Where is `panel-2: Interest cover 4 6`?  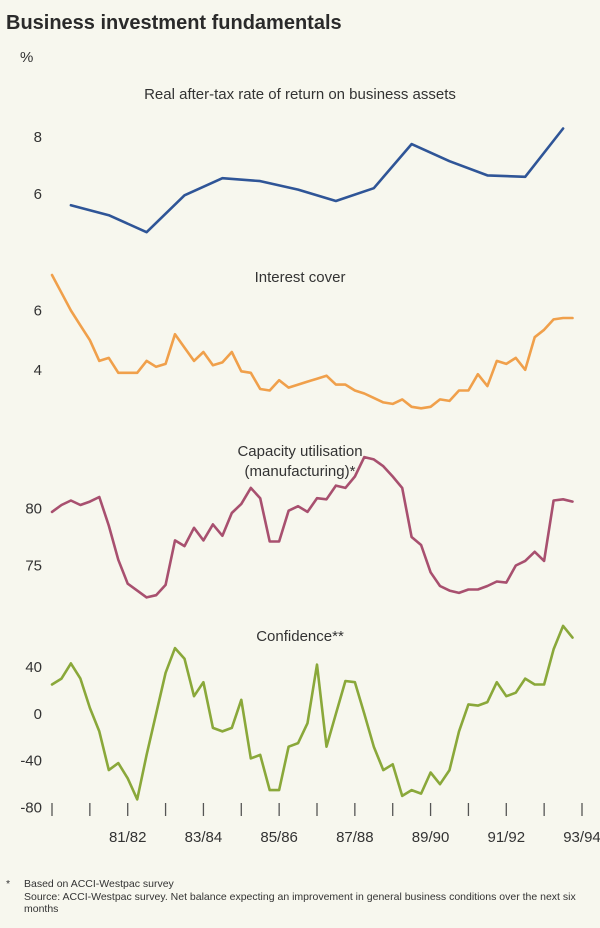 panel-2: Interest cover 4 6 is located at coordinates (304, 339).